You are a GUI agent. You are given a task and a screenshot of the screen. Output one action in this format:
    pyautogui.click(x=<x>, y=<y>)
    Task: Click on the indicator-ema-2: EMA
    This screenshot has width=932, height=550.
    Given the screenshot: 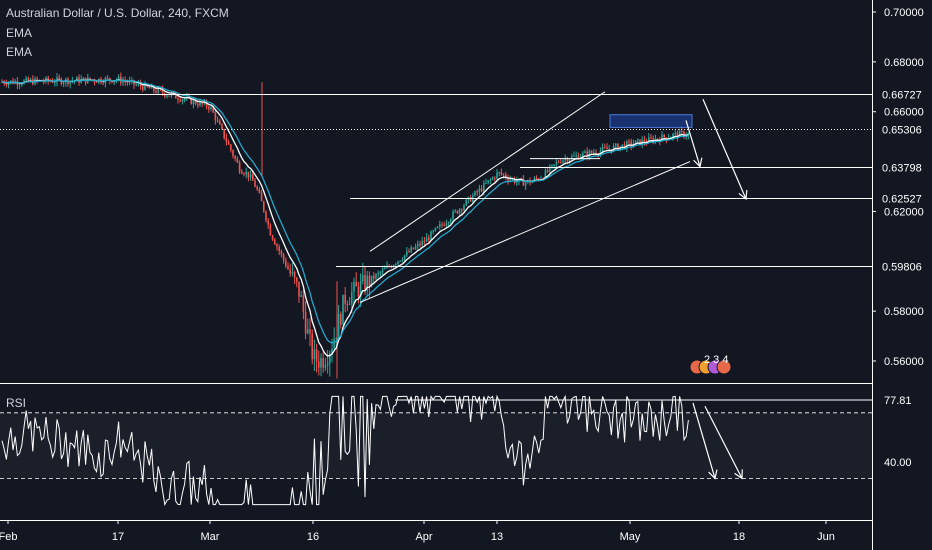 What is the action you would take?
    pyautogui.click(x=19, y=52)
    